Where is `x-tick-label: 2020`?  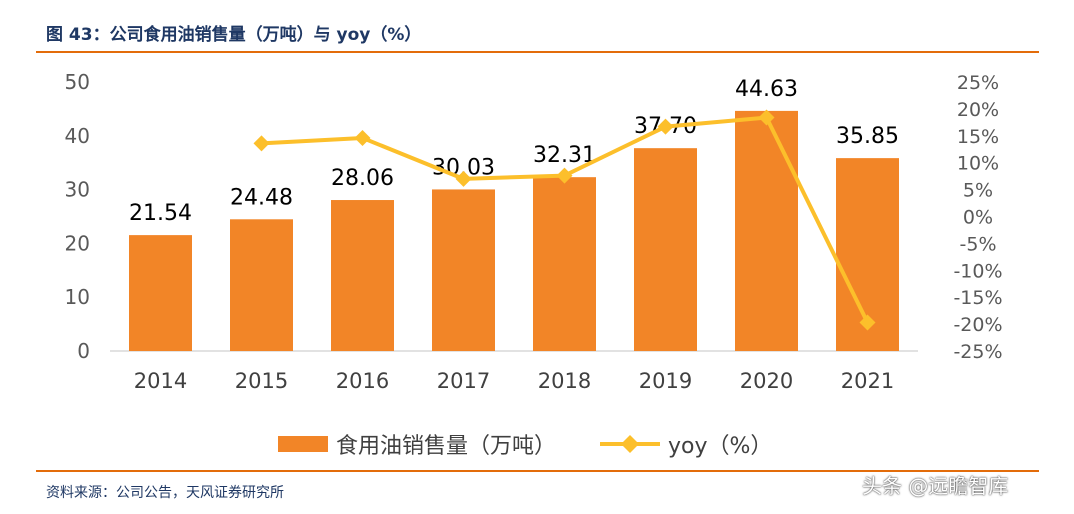
x-tick-label: 2020 is located at coordinates (766, 381).